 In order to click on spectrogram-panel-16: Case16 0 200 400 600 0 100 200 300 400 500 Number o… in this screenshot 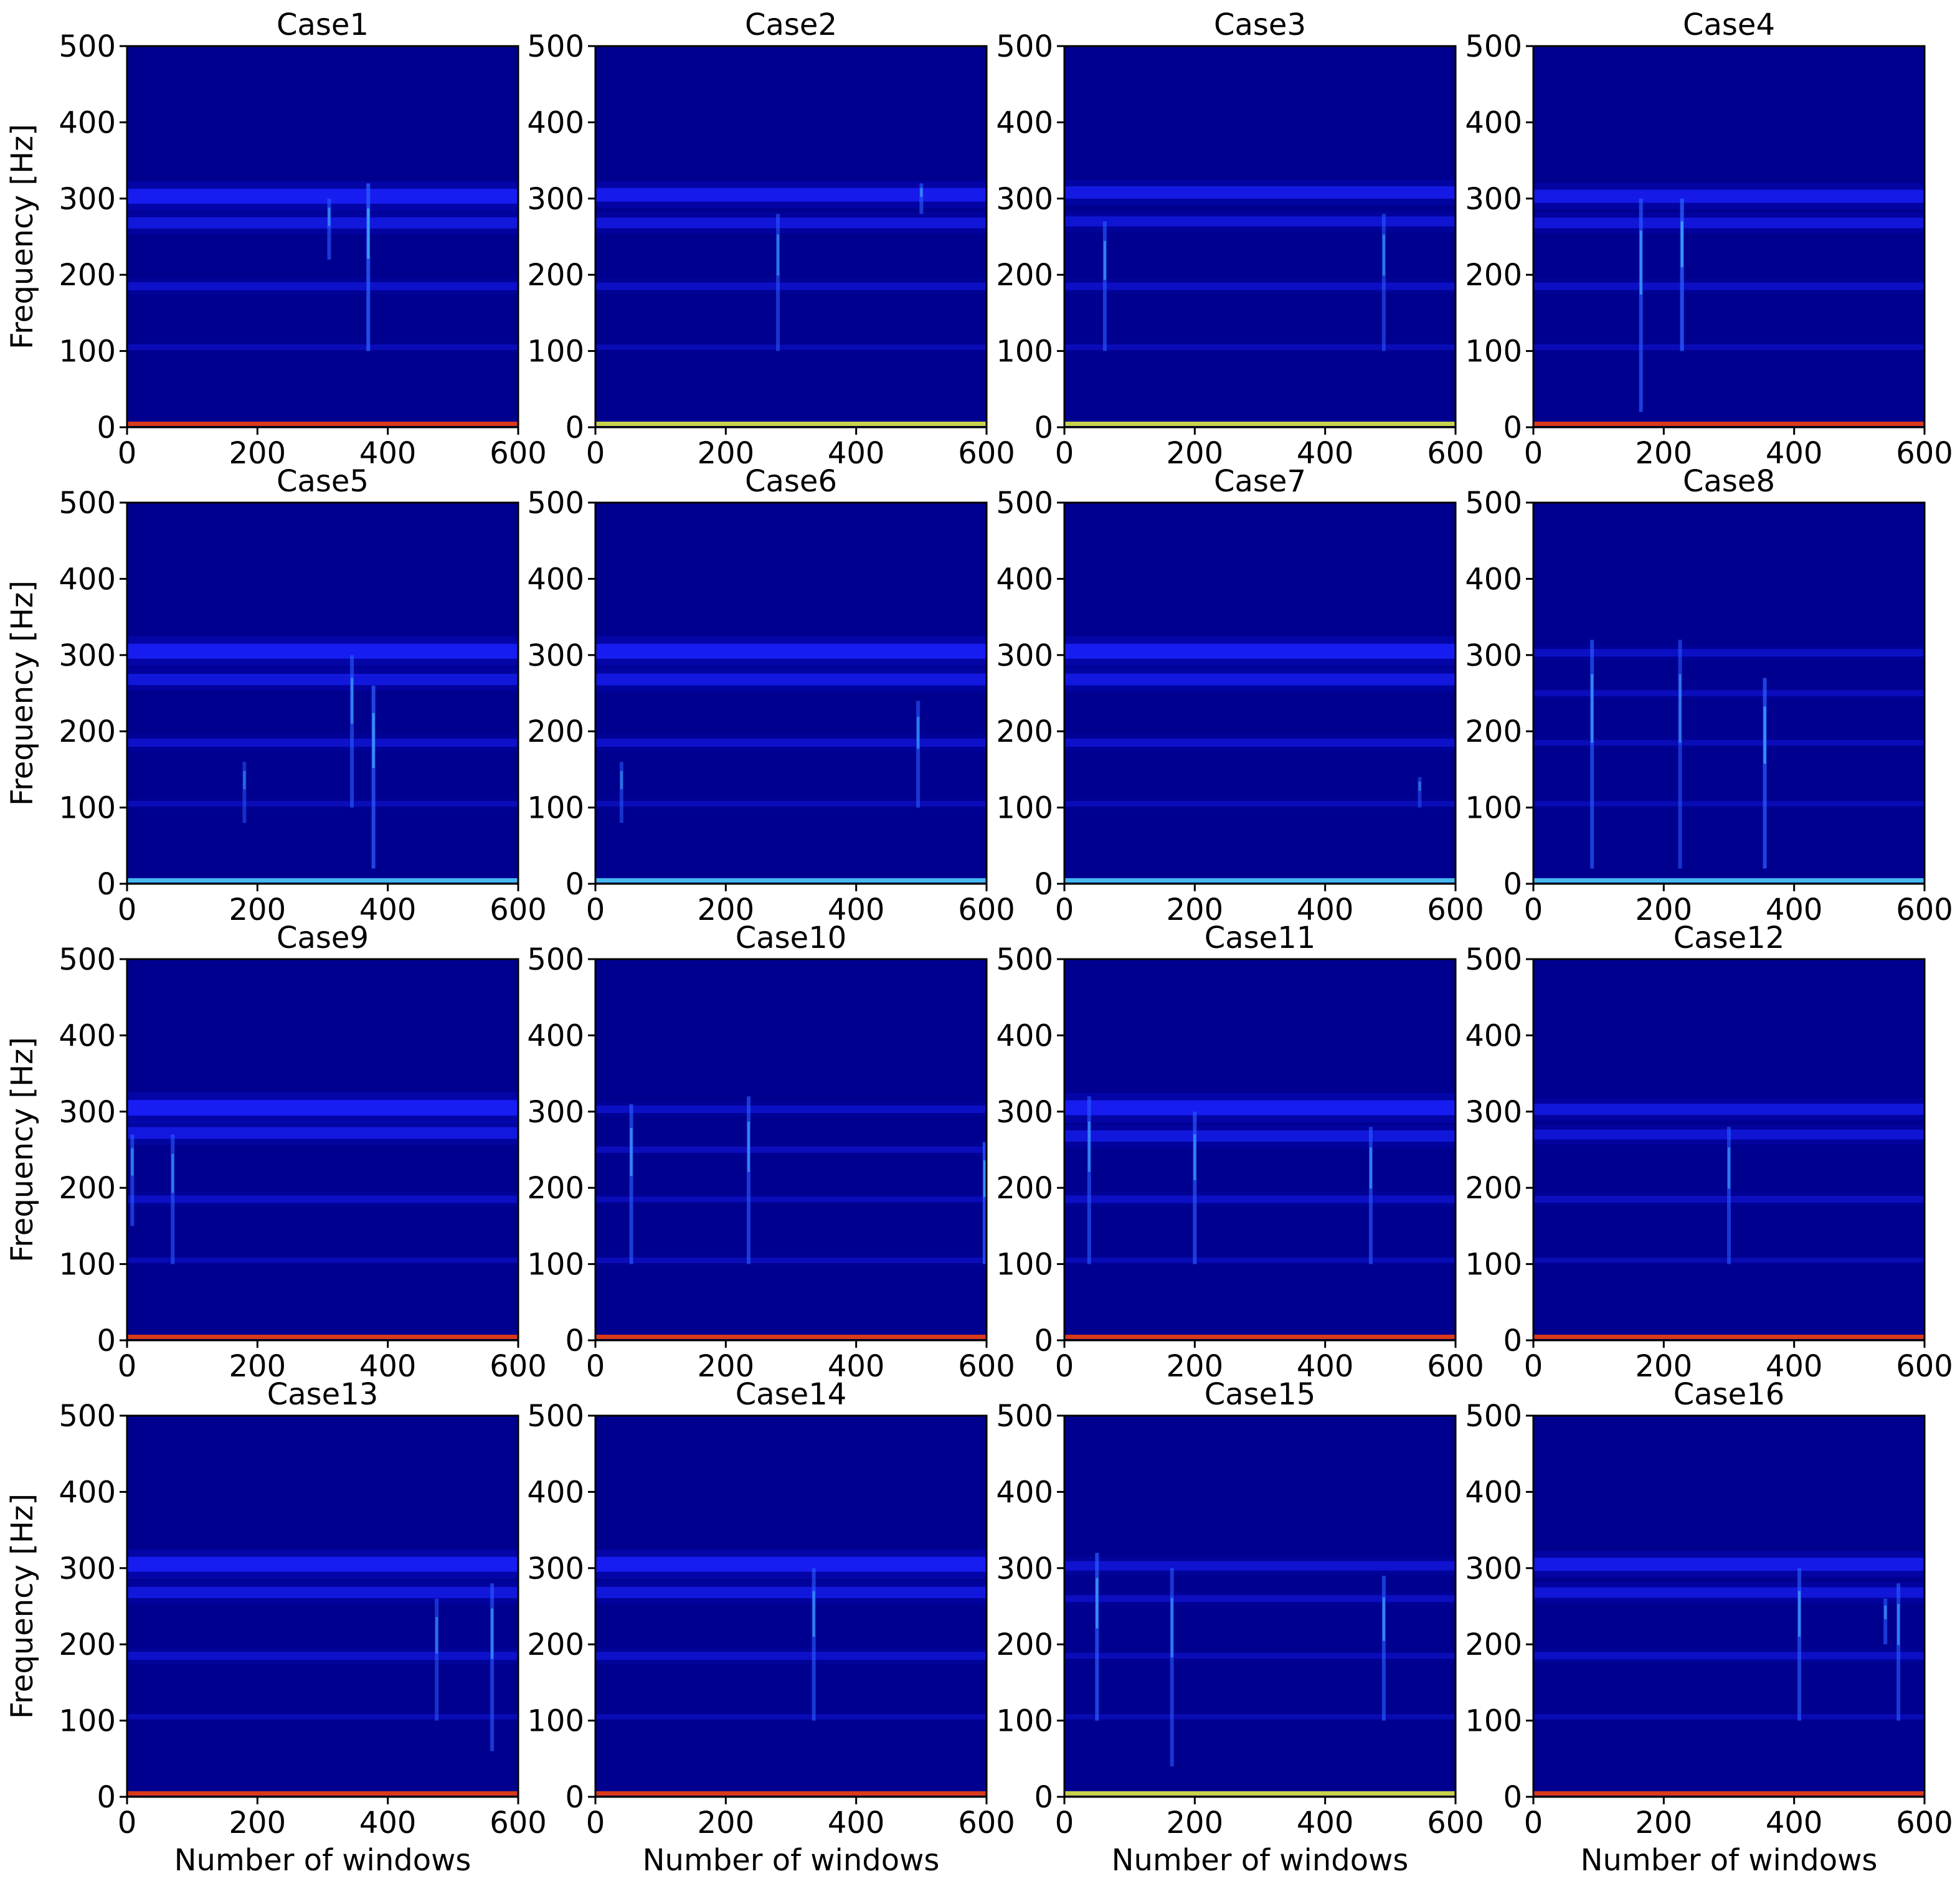, I will do `click(1709, 1628)`.